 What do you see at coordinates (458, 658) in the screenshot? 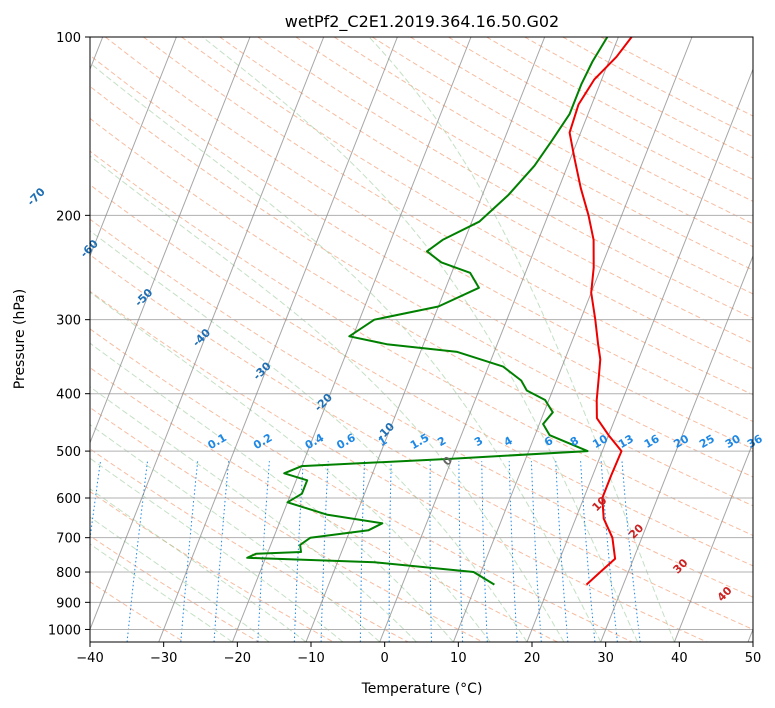
I see `x-tick-label: 10` at bounding box center [458, 658].